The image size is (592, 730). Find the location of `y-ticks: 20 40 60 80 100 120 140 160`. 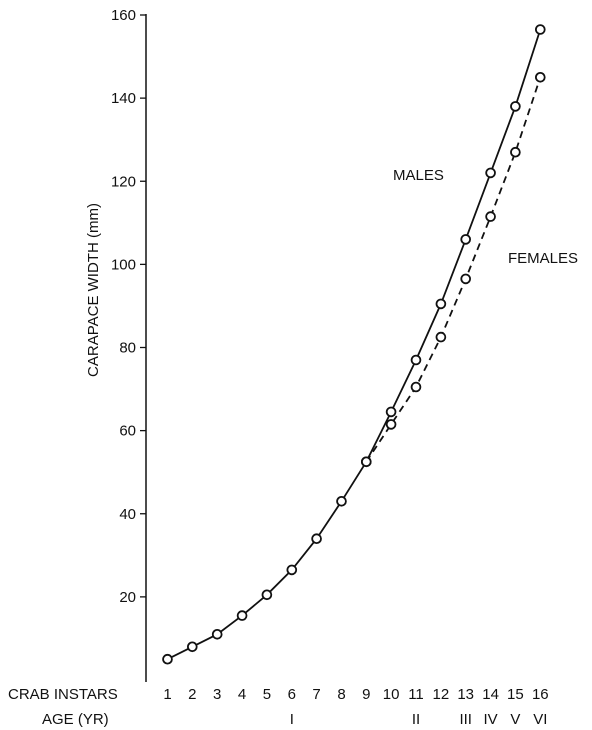

y-ticks: 20 40 60 80 100 120 140 160 is located at coordinates (128, 306).